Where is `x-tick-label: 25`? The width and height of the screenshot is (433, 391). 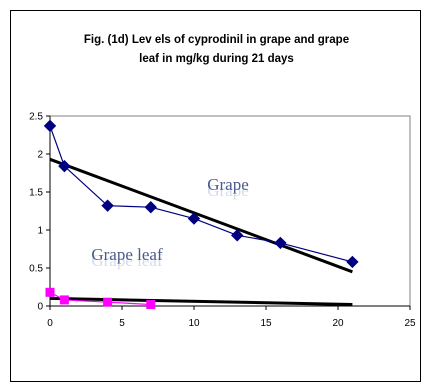 x-tick-label: 25 is located at coordinates (410, 323).